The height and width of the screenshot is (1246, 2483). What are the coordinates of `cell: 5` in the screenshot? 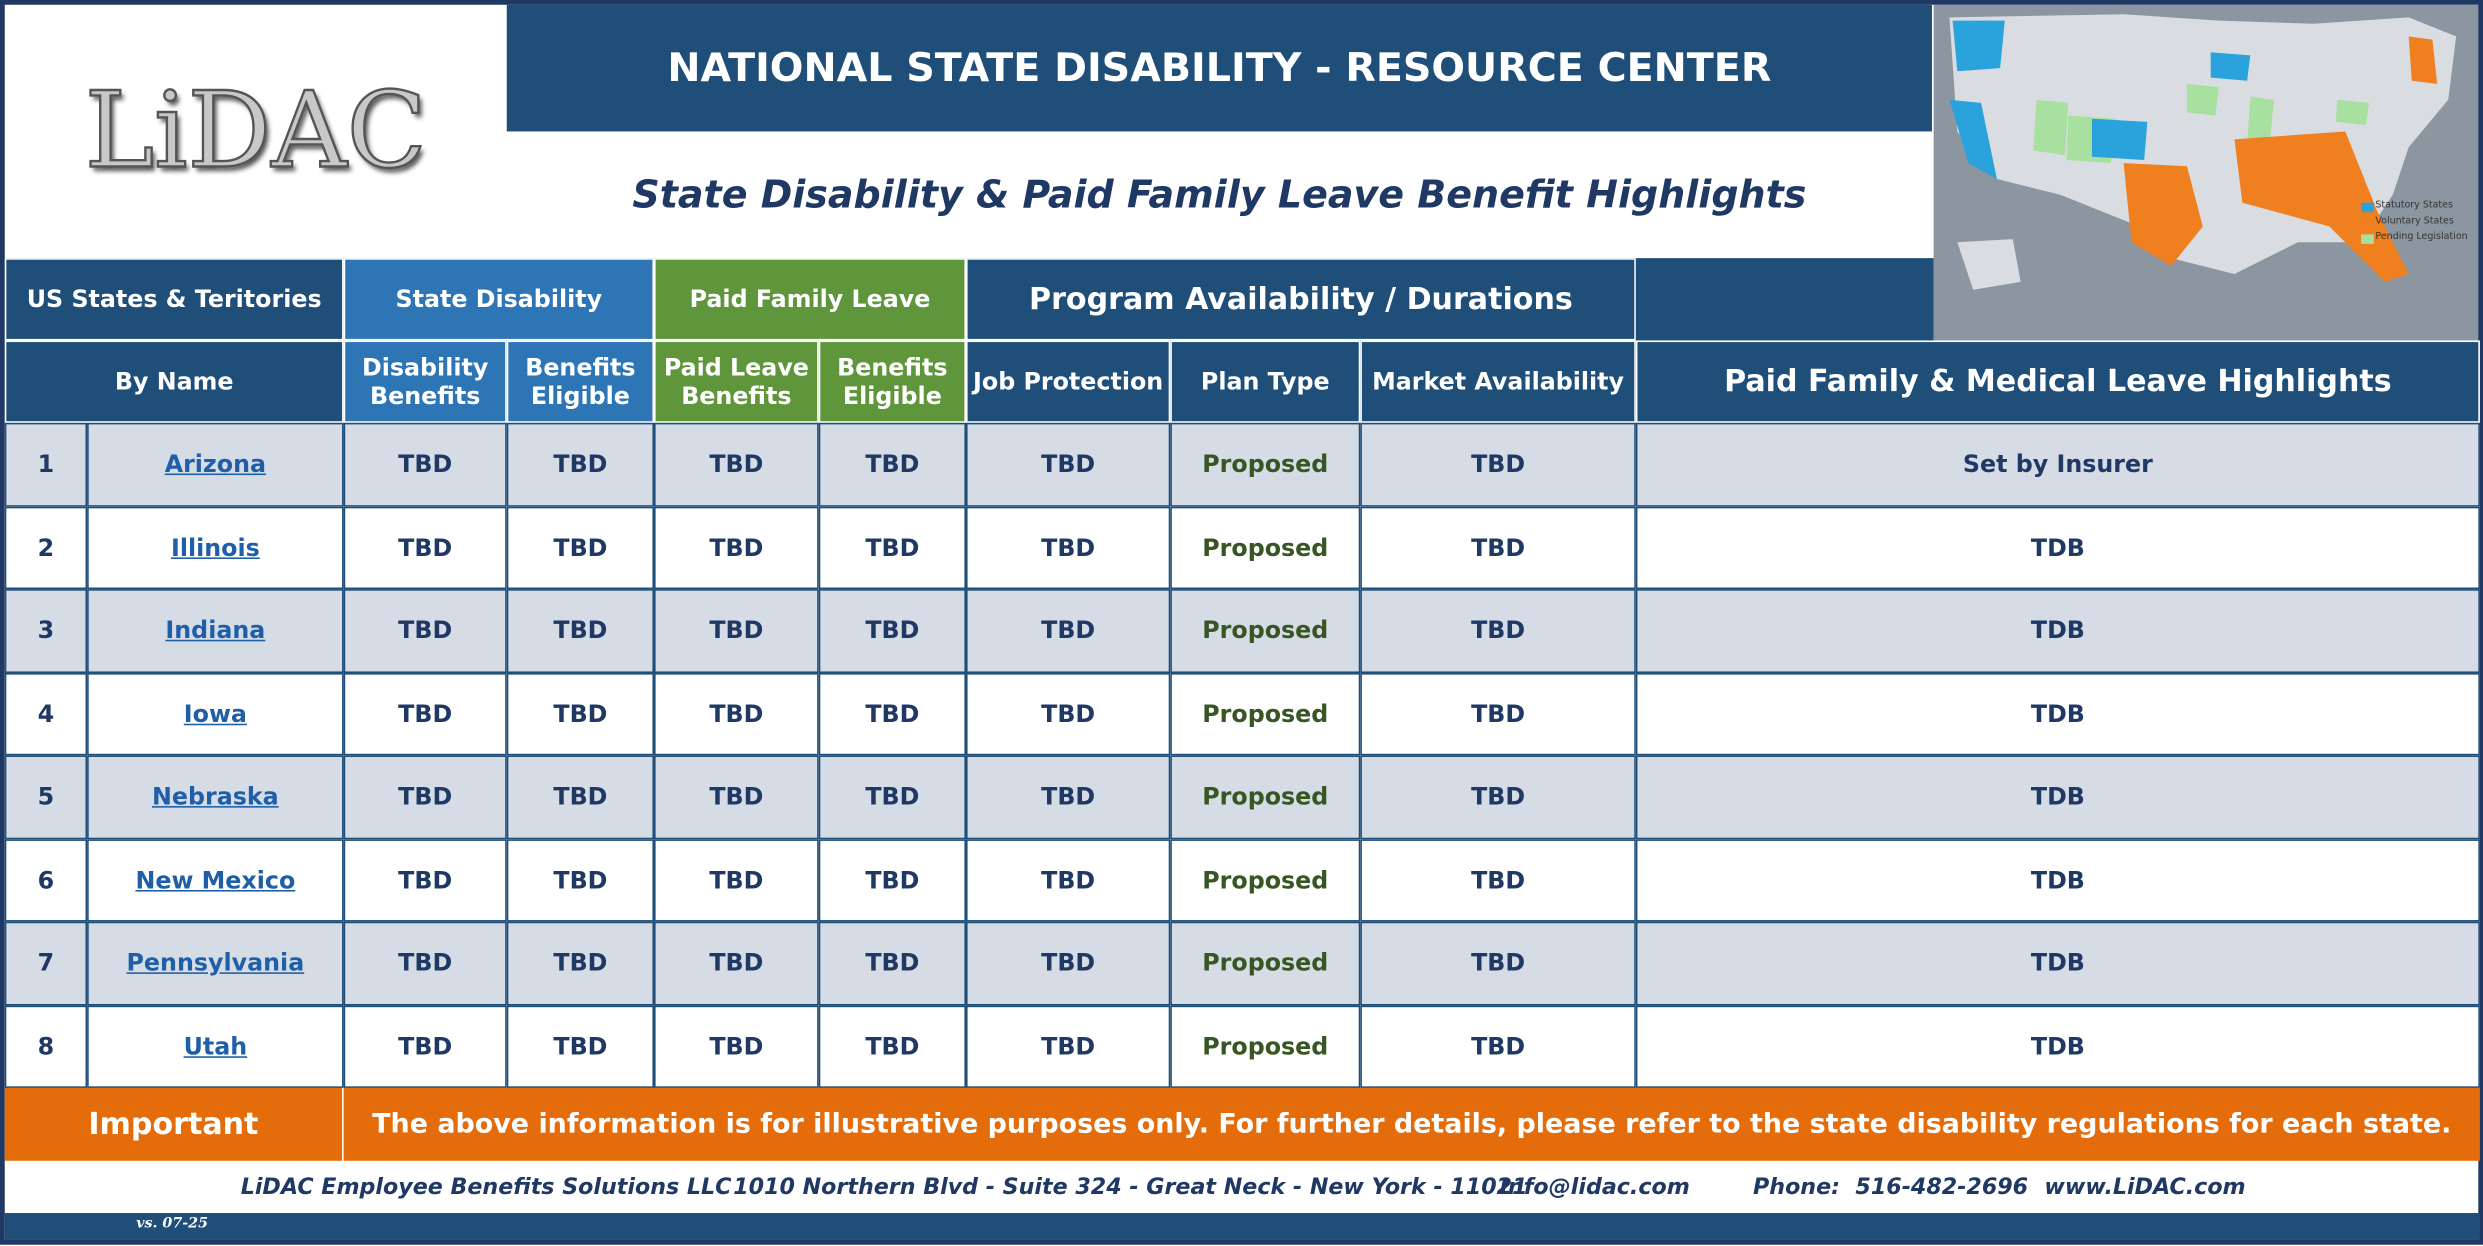 It's located at (46, 797).